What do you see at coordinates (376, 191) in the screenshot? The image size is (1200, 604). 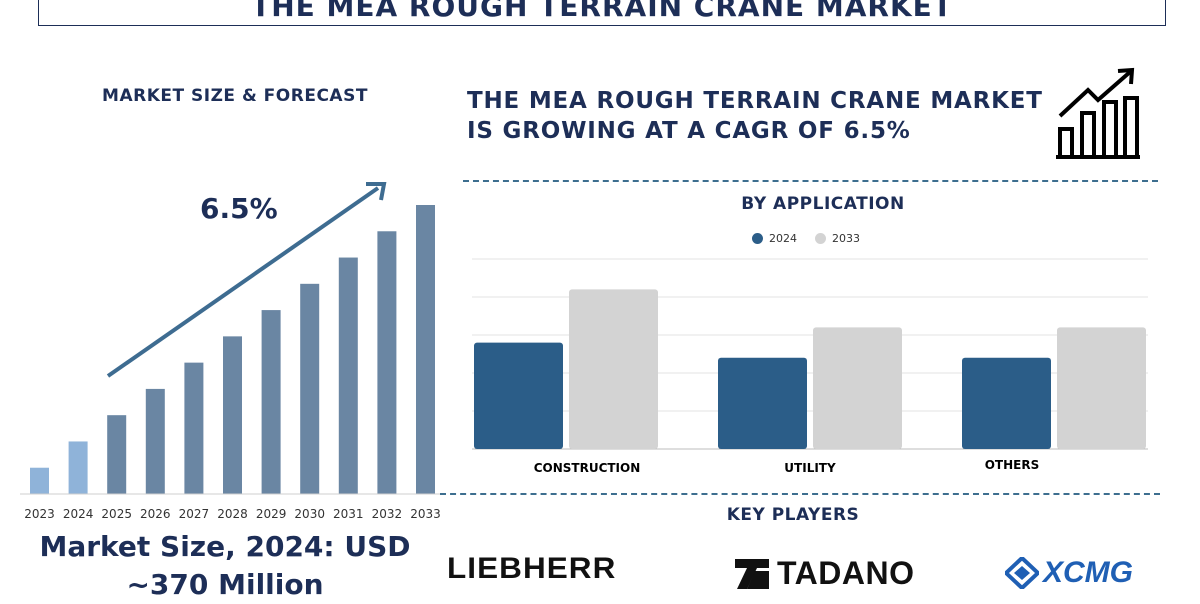 I see `growth-arrow-head` at bounding box center [376, 191].